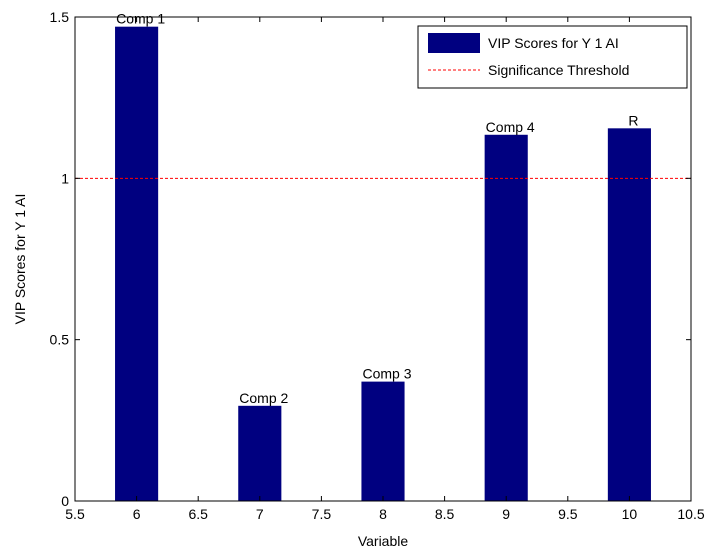 The image size is (713, 554). I want to click on x-tick-label: 10, so click(630, 514).